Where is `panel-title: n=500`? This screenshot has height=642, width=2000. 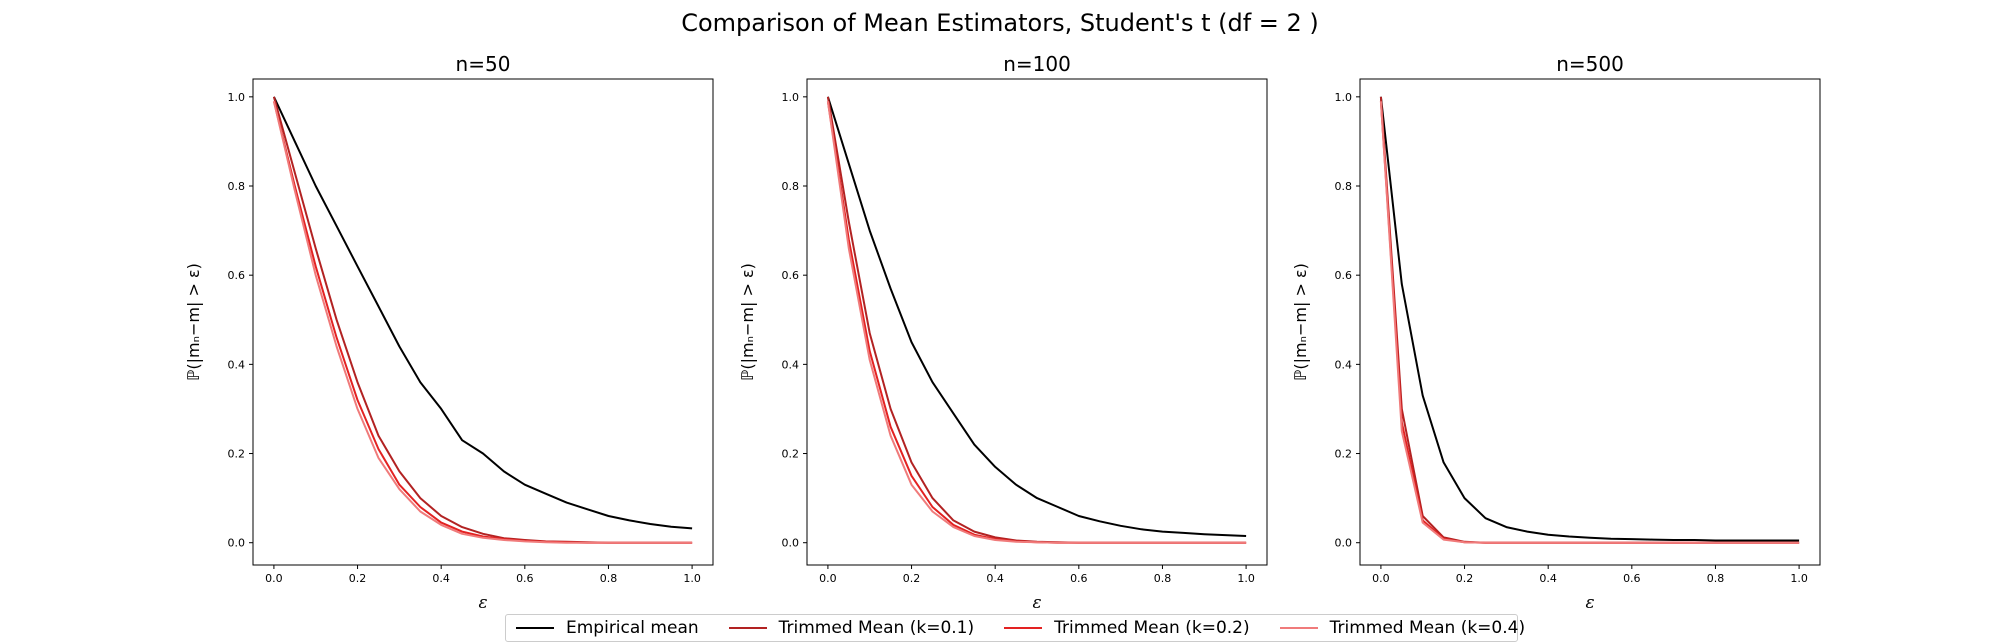
panel-title: n=500 is located at coordinates (1590, 64).